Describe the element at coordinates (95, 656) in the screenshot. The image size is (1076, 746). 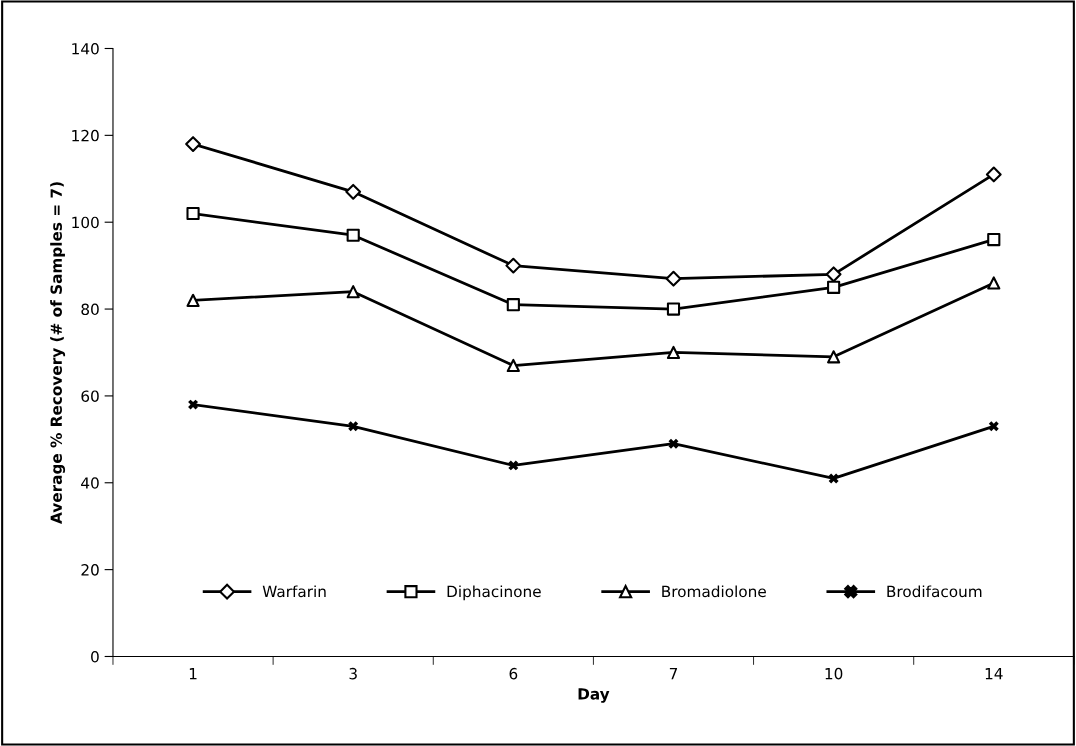
I see `y-tick-label: 0` at that location.